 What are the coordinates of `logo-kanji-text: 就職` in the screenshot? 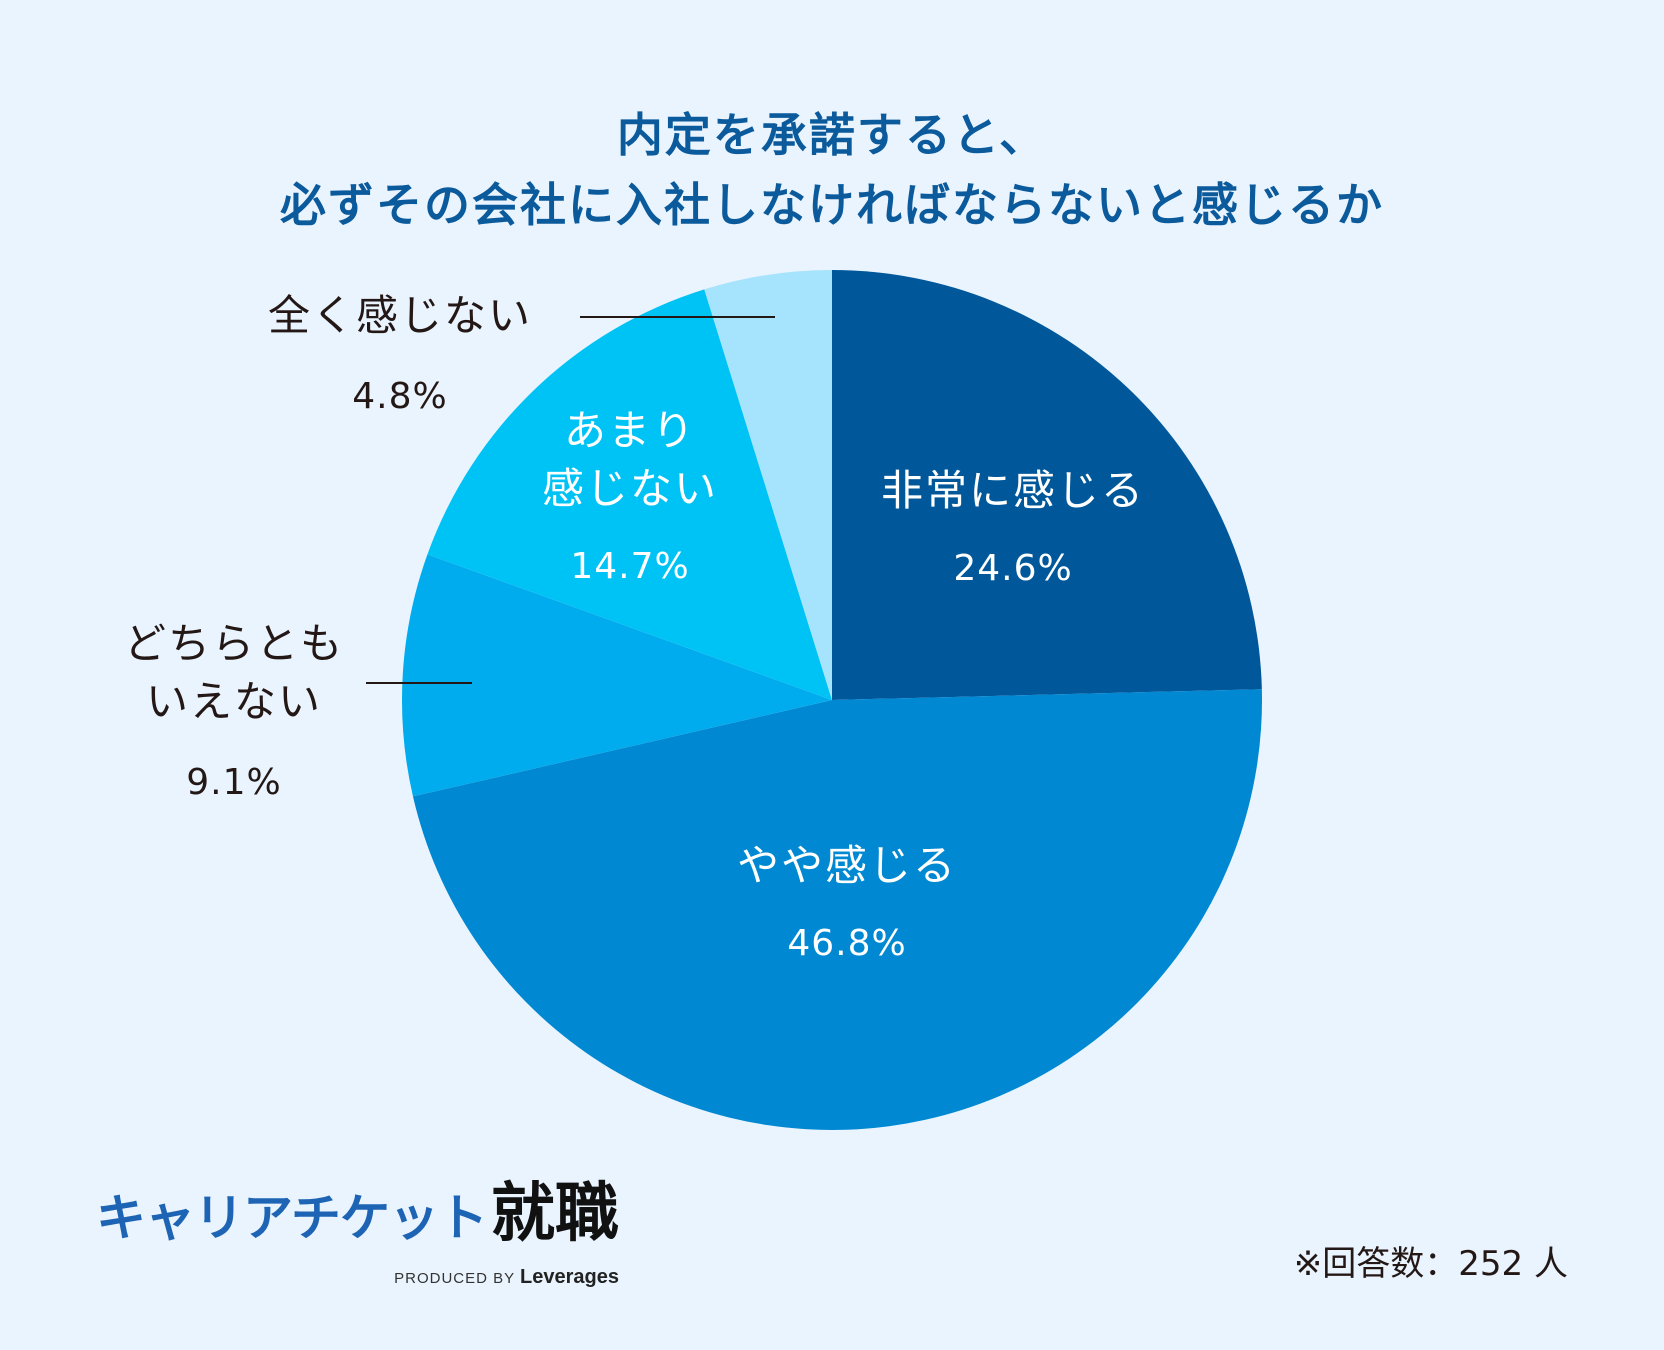 It's located at (555, 1214).